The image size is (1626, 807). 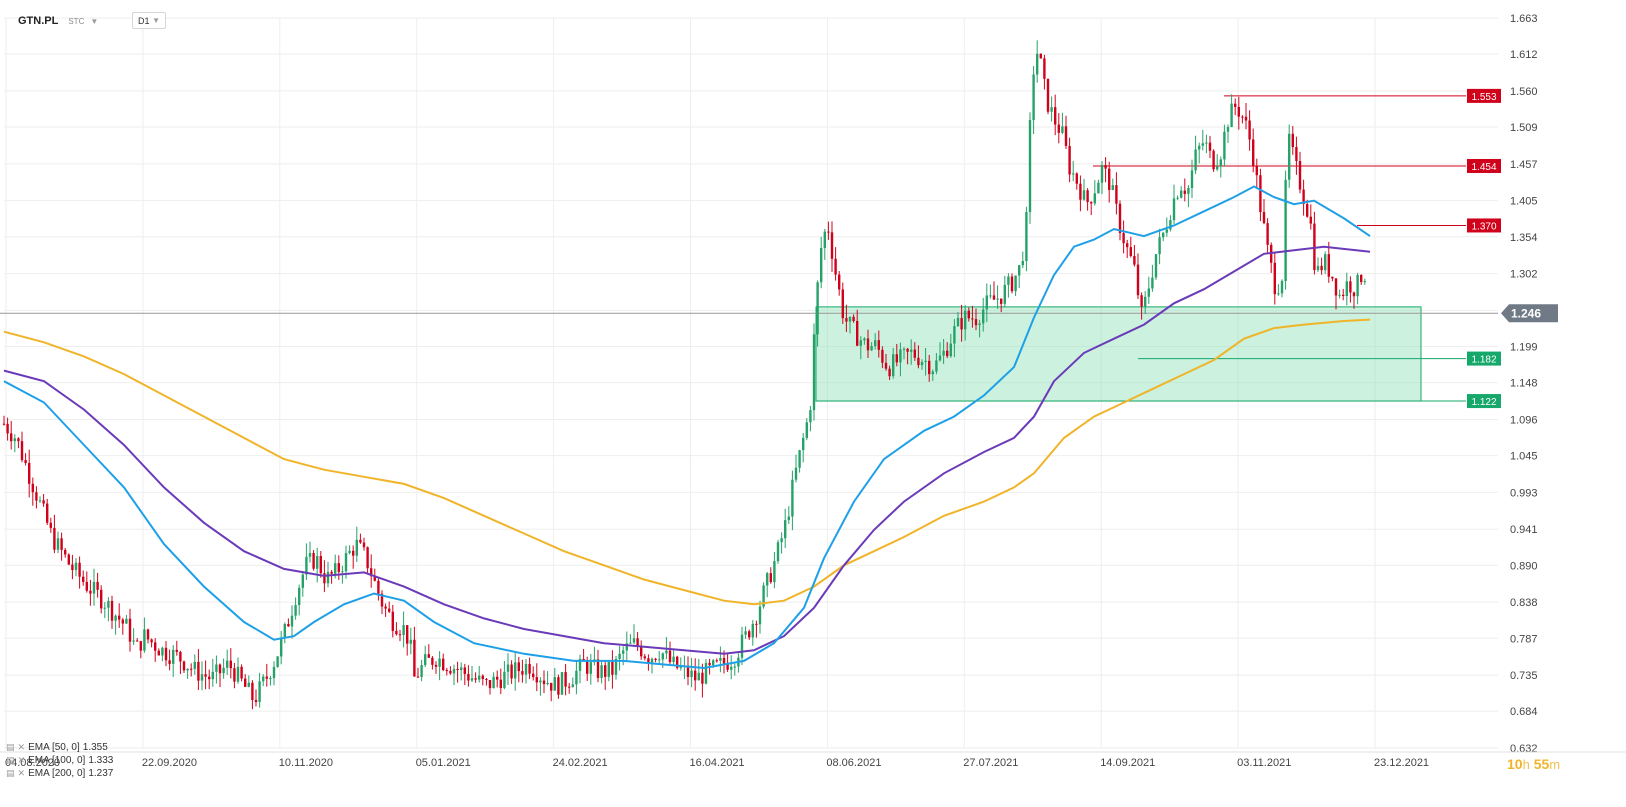 I want to click on timeframe-dropdown: D1 ▼, so click(x=149, y=20).